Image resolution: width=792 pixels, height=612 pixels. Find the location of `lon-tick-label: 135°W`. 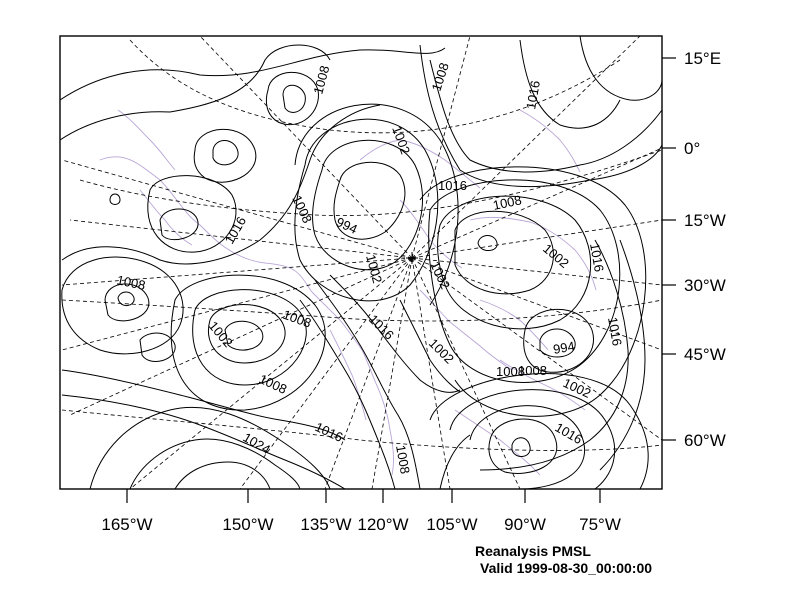

lon-tick-label: 135°W is located at coordinates (325, 524).